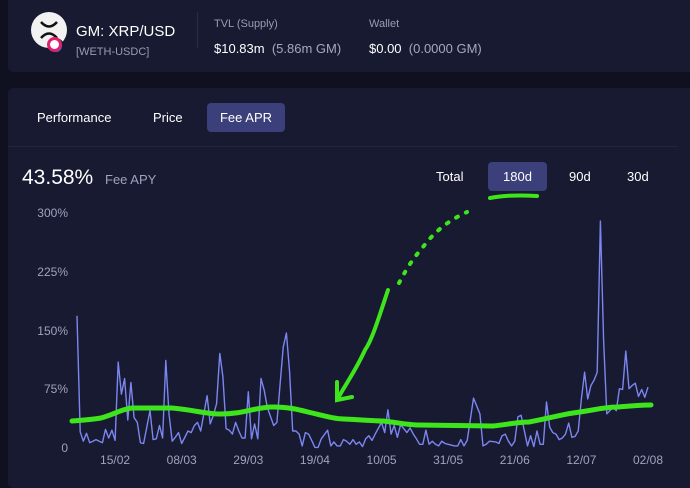 The height and width of the screenshot is (488, 690). I want to click on fee-apy-value: 43.58%, so click(58, 177).